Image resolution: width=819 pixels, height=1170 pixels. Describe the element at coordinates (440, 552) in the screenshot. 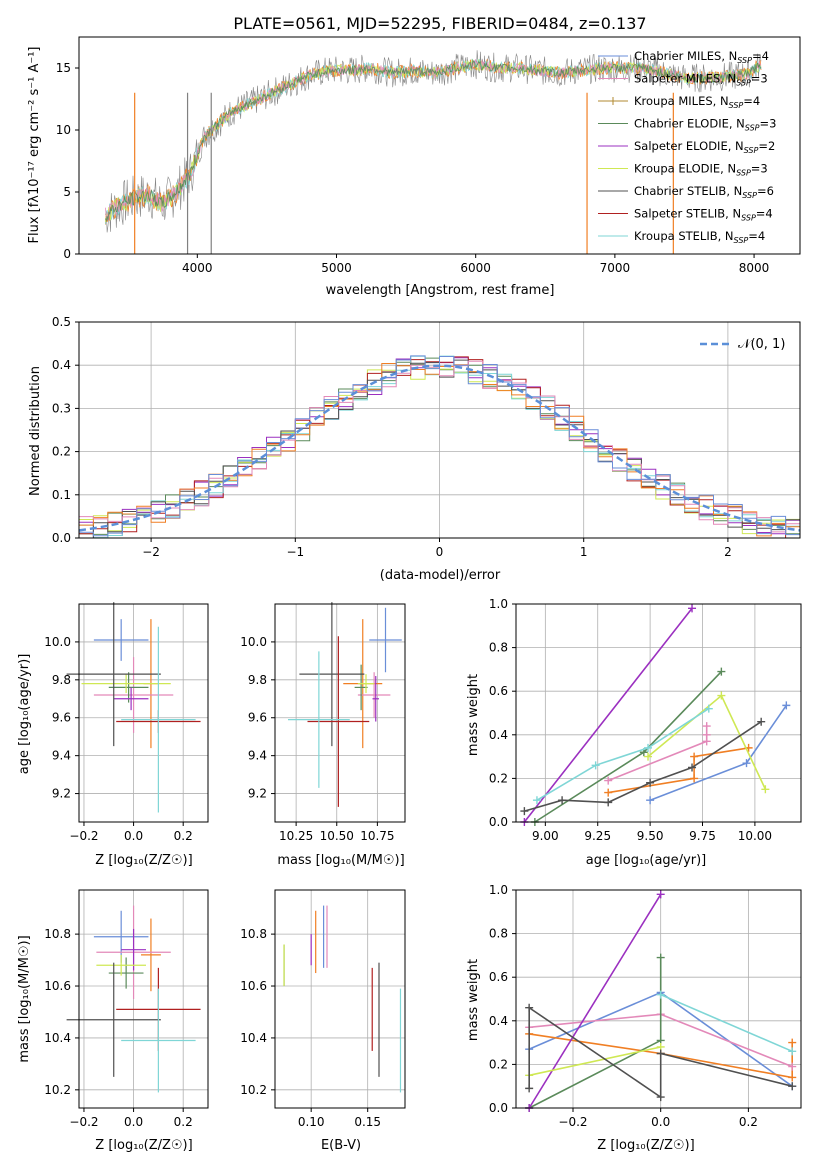

I see `x-tick-label: 0` at that location.